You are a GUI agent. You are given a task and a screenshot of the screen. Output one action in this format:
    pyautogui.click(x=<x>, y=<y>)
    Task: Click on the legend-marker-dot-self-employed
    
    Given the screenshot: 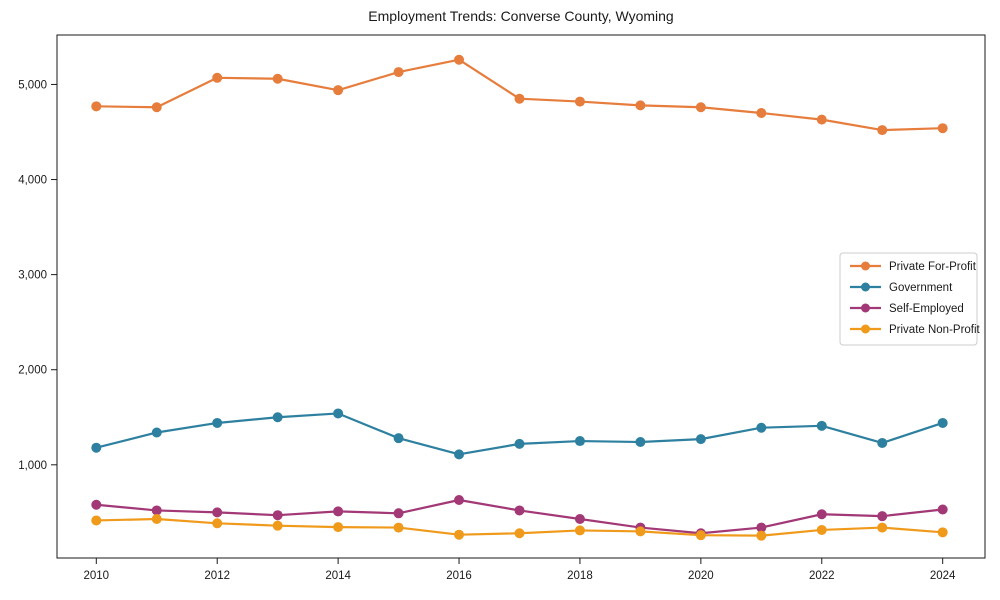 What is the action you would take?
    pyautogui.click(x=865, y=308)
    